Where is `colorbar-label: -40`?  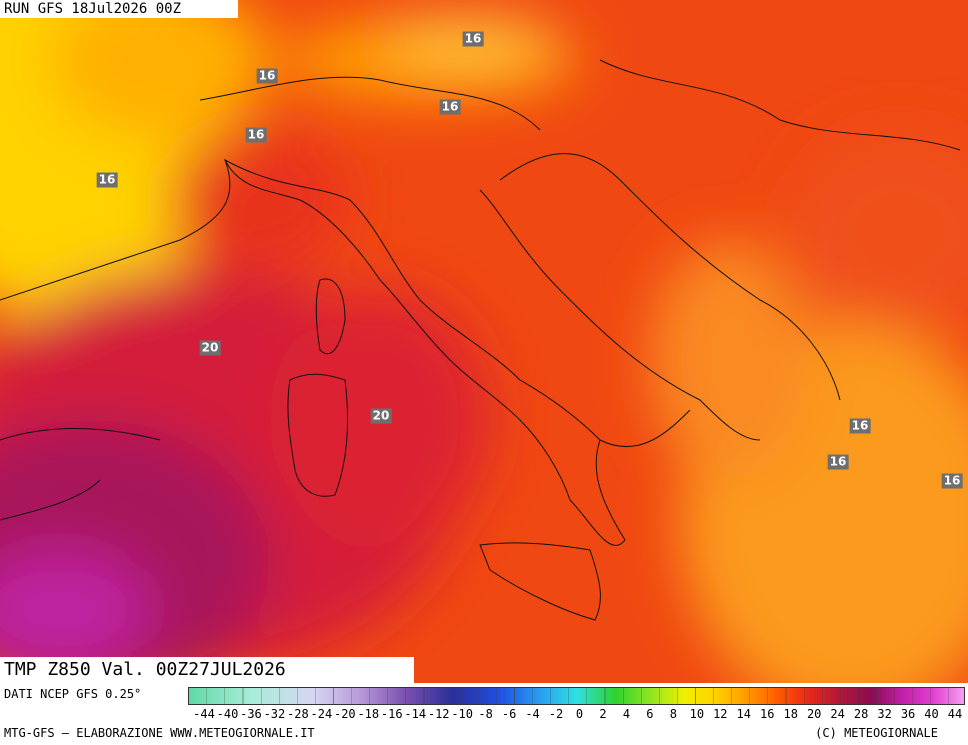 colorbar-label: -40 is located at coordinates (227, 714).